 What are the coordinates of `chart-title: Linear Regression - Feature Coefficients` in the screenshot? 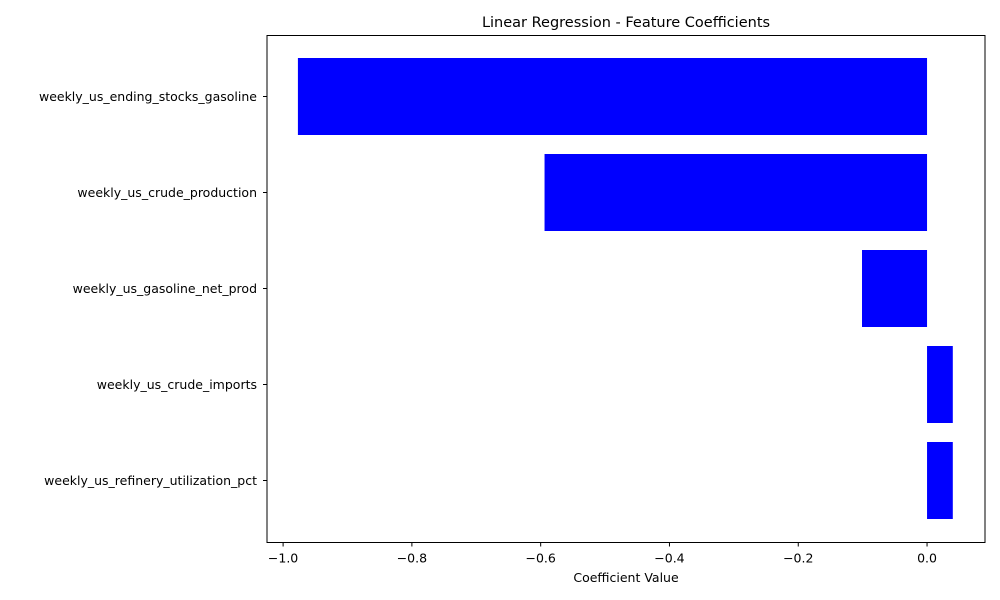 It's located at (626, 23).